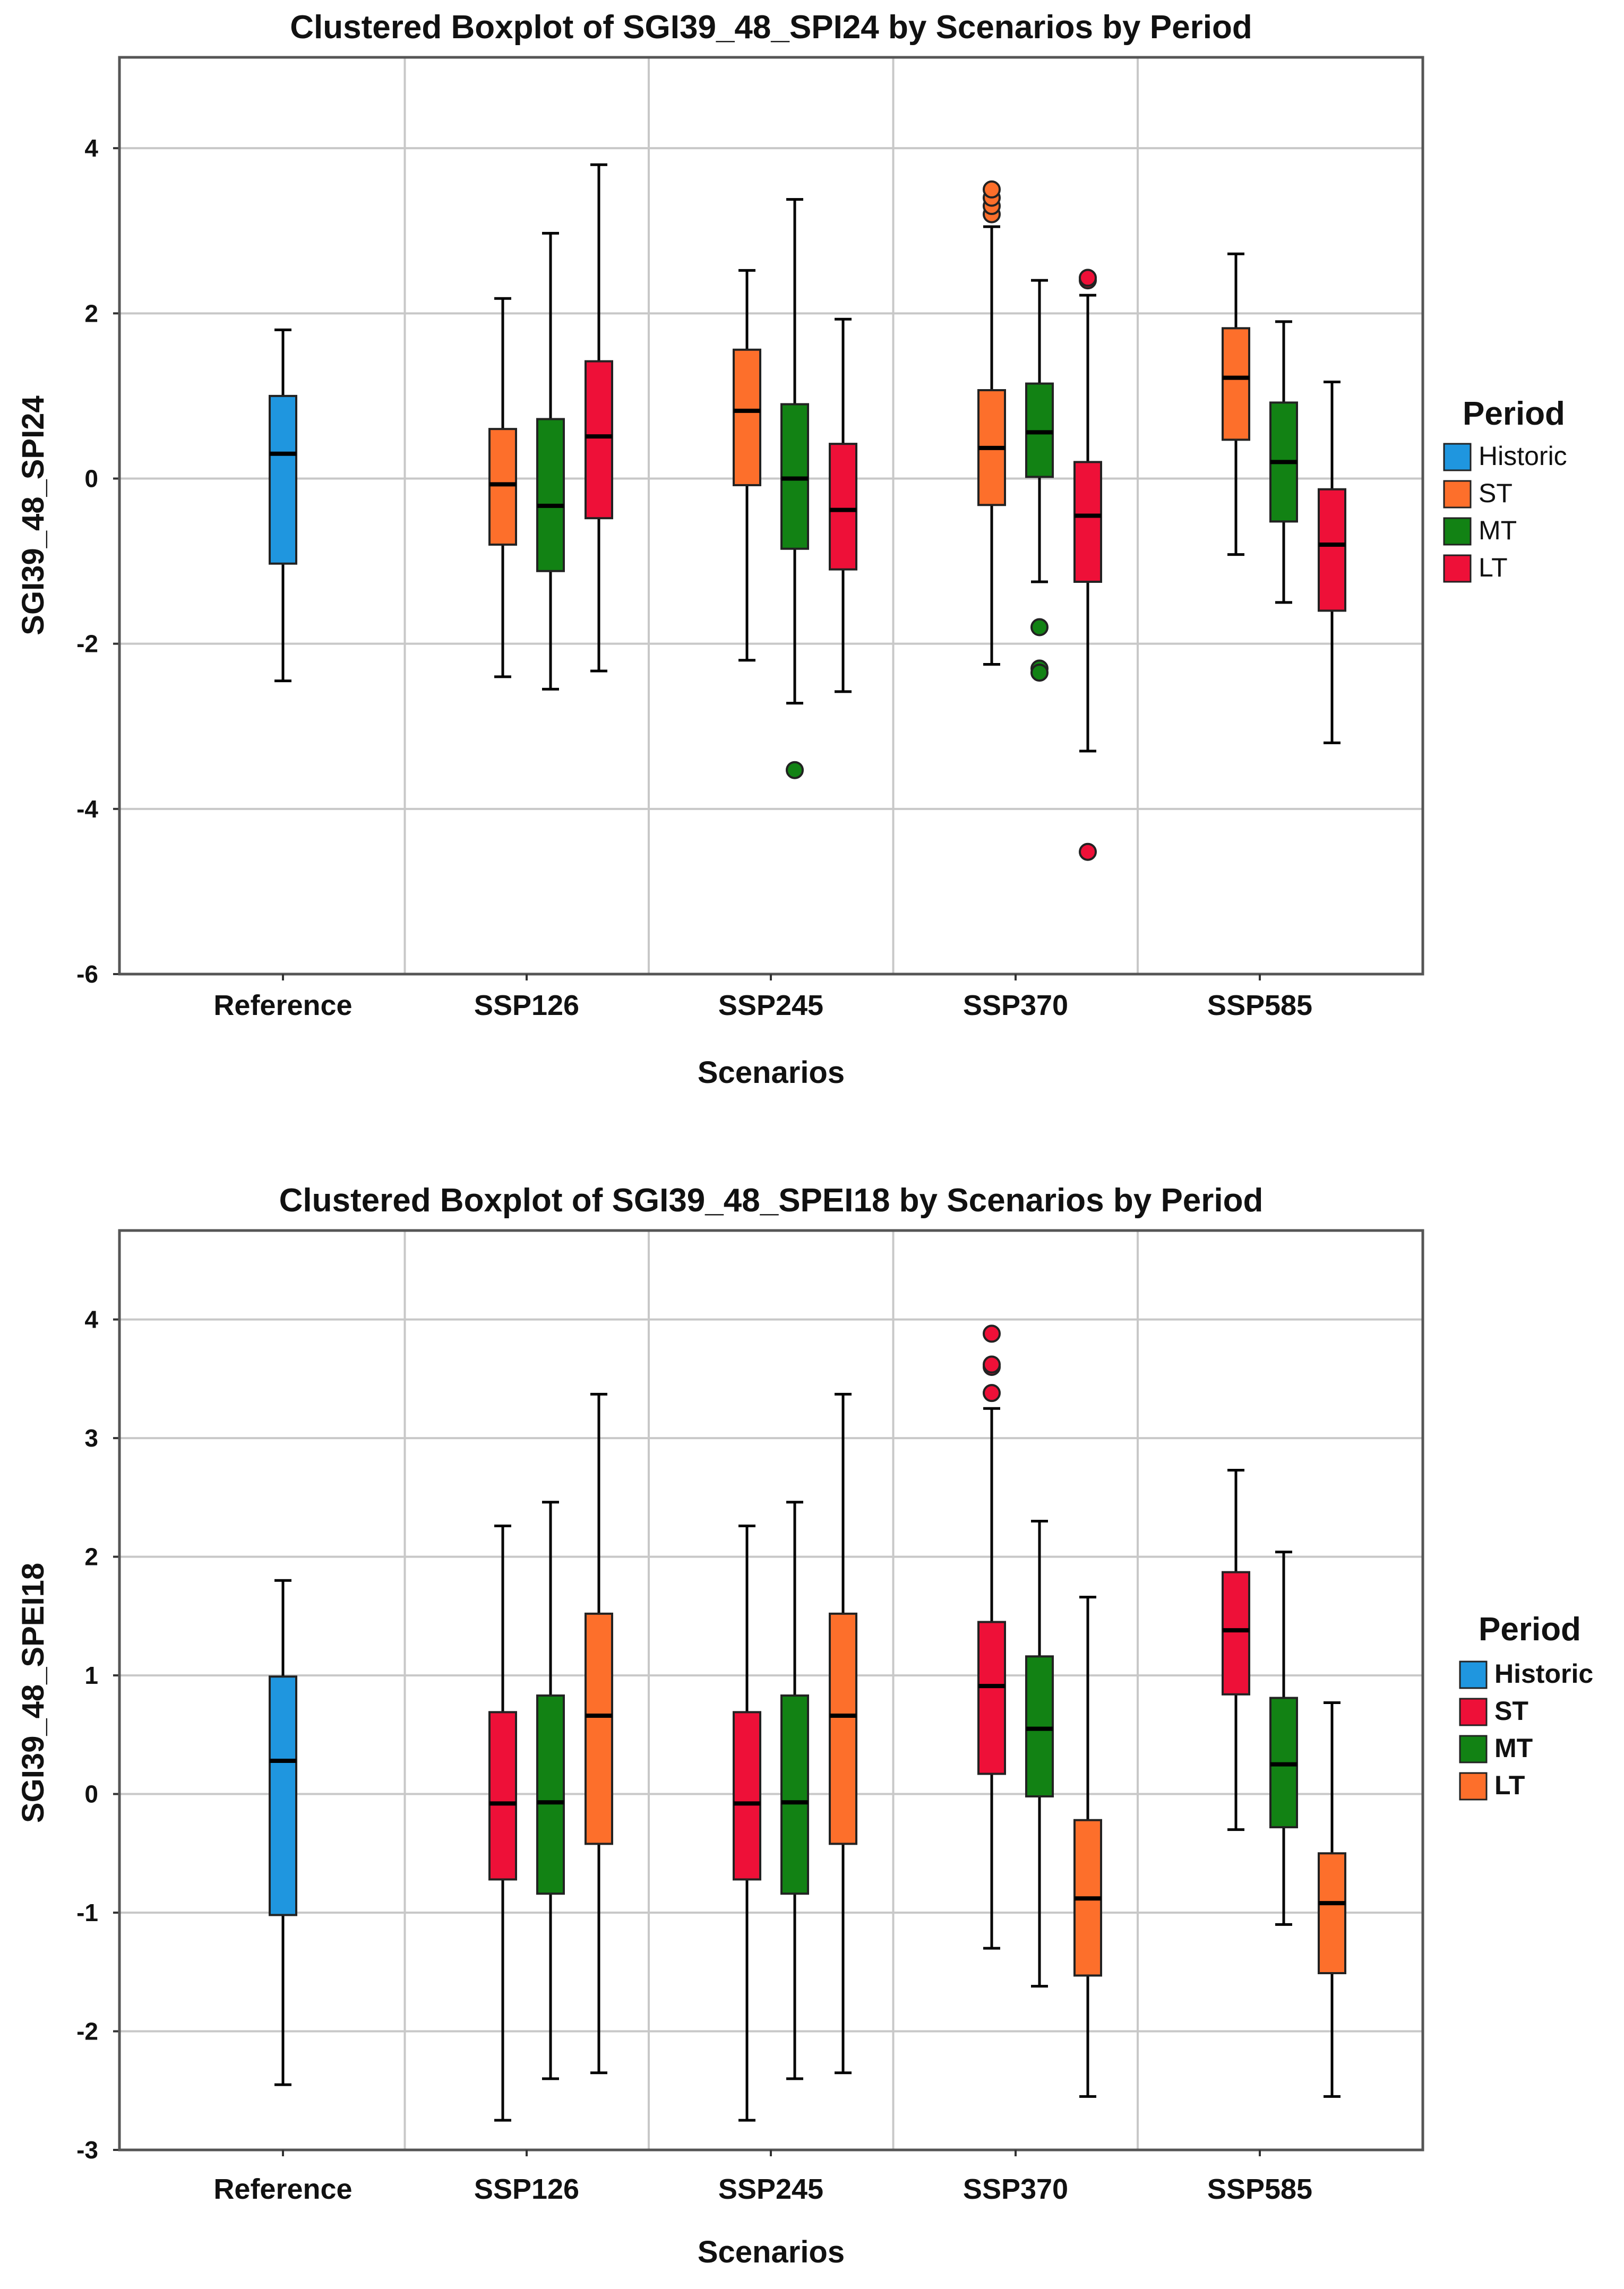  What do you see at coordinates (33, 515) in the screenshot?
I see `y-axis-title: SGI39_48_SPI24` at bounding box center [33, 515].